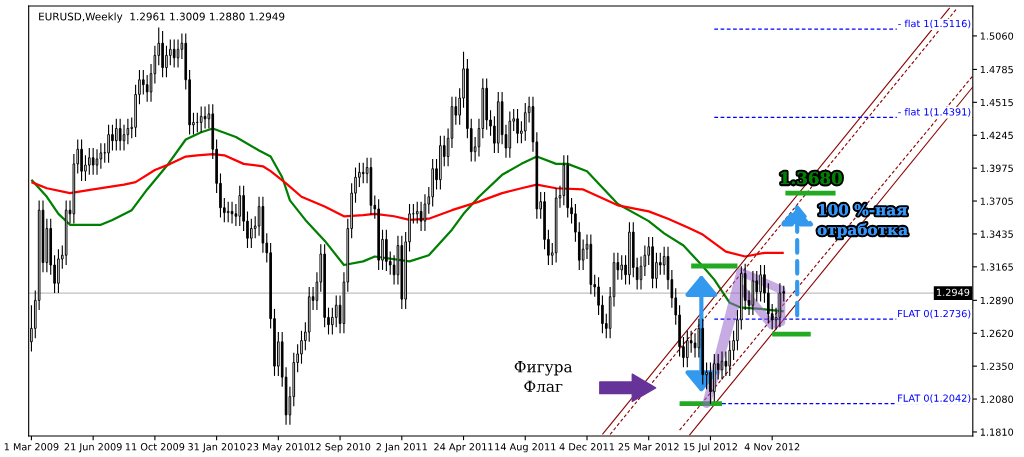 This screenshot has height=457, width=1024. I want to click on y-tick-label: 1.2620, so click(997, 333).